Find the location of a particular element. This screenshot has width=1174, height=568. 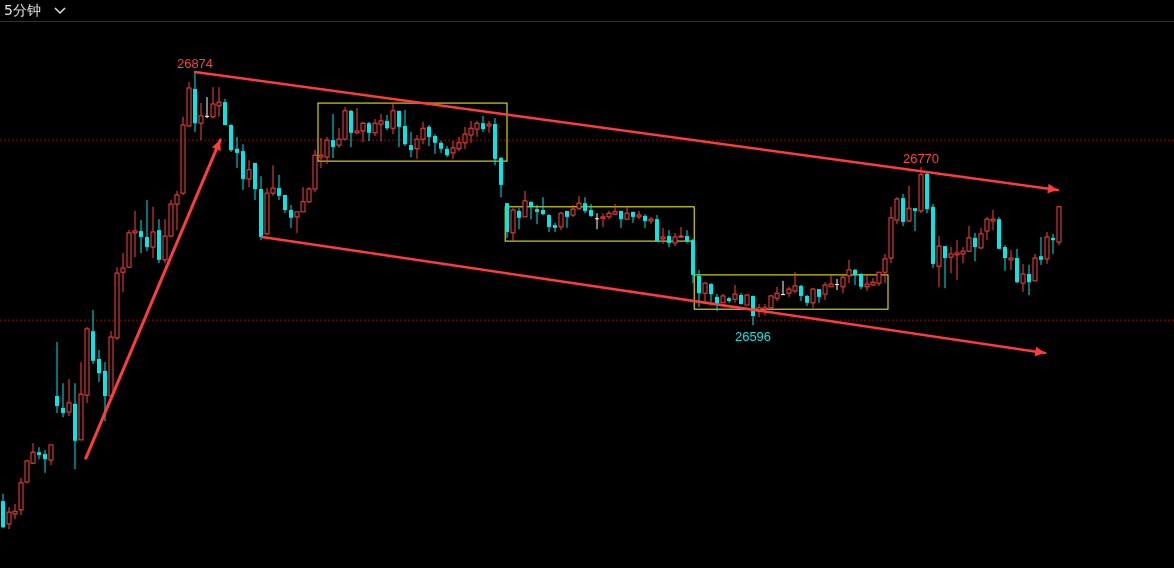

annotation: 26874 is located at coordinates (195, 63).